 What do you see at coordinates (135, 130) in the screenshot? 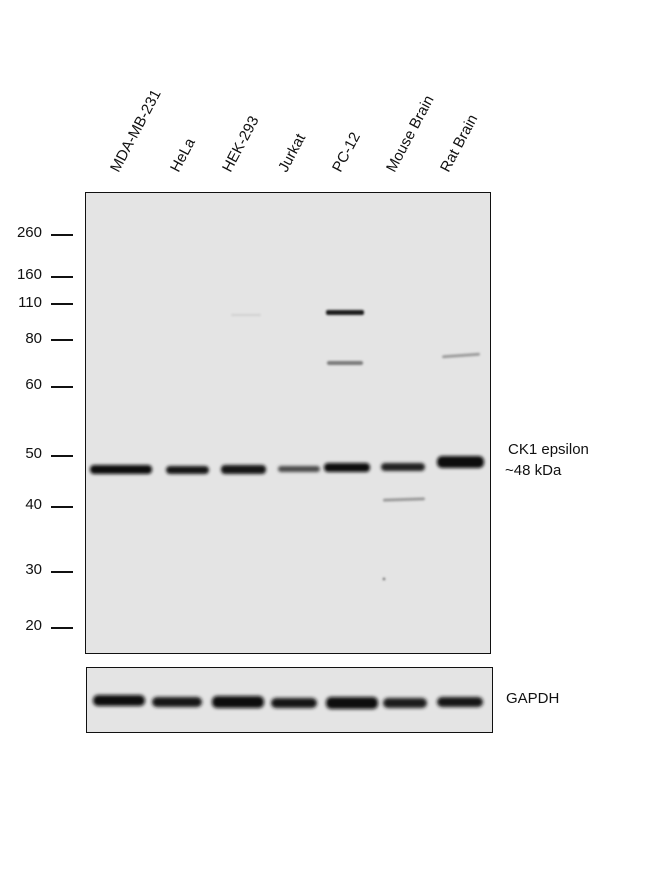
I see `lane-label-mda-mb-231: MDA-MB-231` at bounding box center [135, 130].